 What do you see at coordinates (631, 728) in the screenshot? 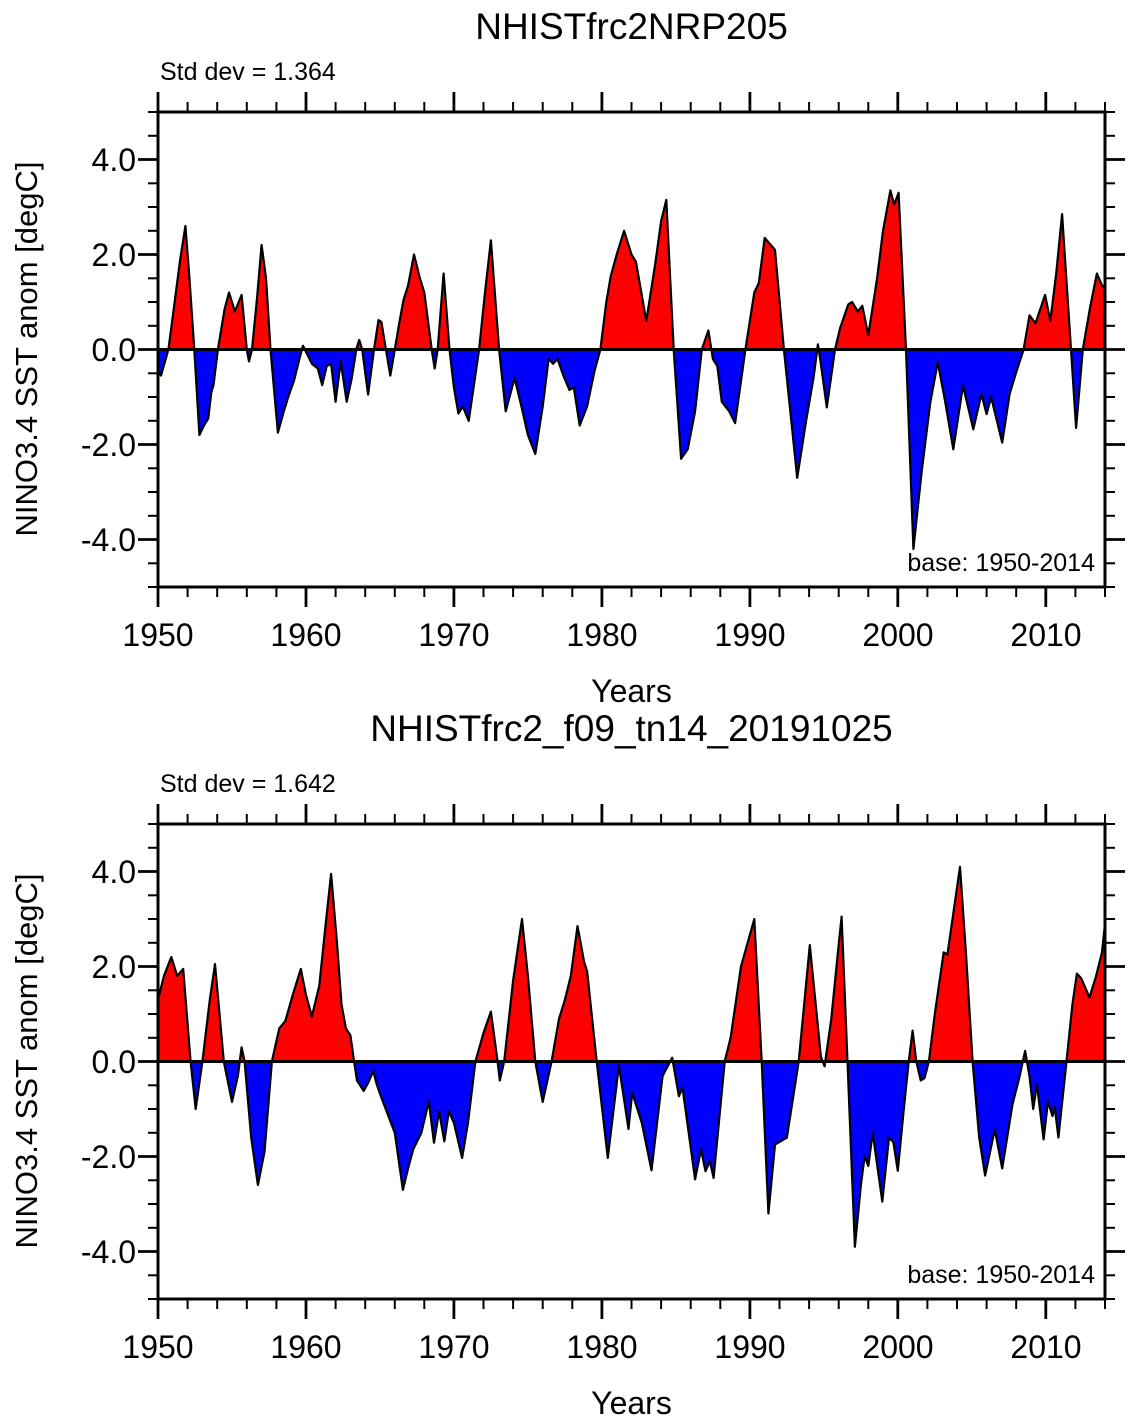
I see `chart-2-title: NHISTfrc2_f09_tn14_20191025` at bounding box center [631, 728].